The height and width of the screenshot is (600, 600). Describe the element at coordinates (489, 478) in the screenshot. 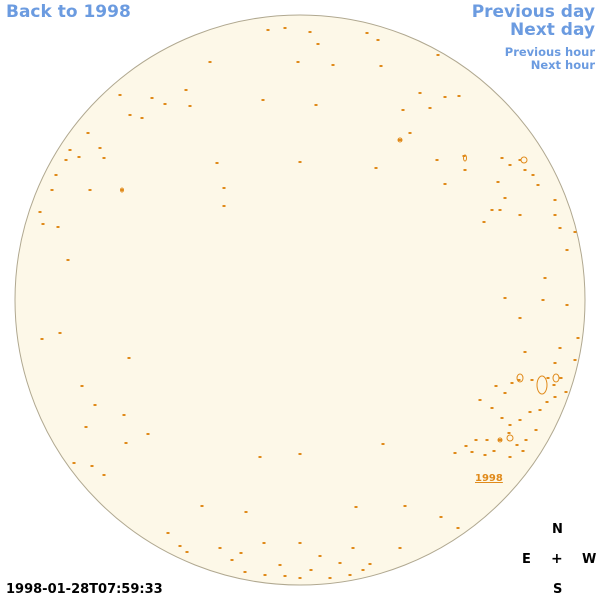

I see `active-region-label: 1998` at that location.